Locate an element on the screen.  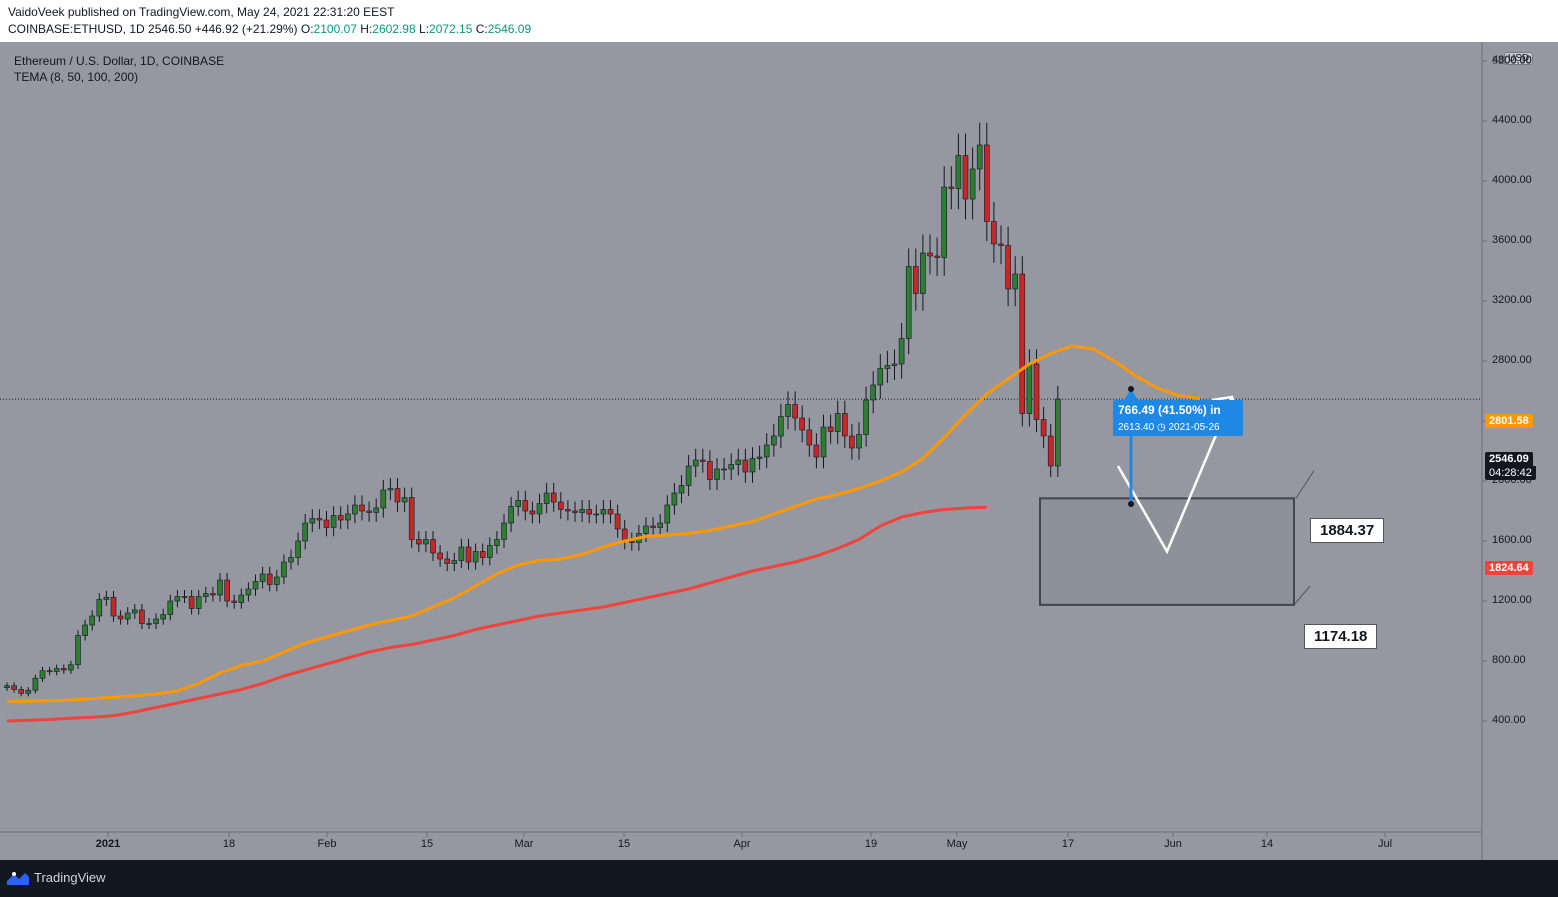
y-tick-label: 4400.00 is located at coordinates (1512, 120).